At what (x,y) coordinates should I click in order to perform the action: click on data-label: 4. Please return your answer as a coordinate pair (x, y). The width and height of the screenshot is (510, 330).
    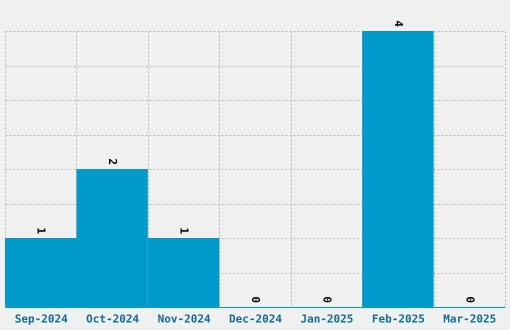
    Looking at the image, I should click on (398, 24).